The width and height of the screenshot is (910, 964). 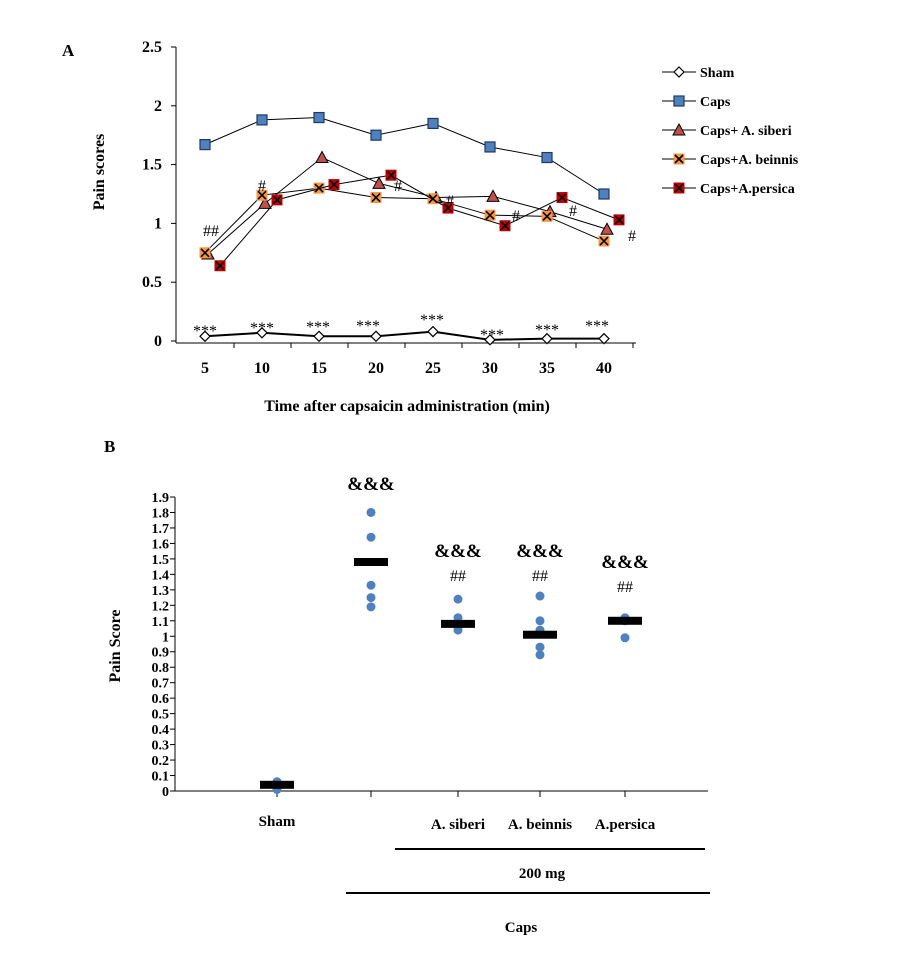 What do you see at coordinates (619, 220) in the screenshot?
I see `series-4-point-7-cross` at bounding box center [619, 220].